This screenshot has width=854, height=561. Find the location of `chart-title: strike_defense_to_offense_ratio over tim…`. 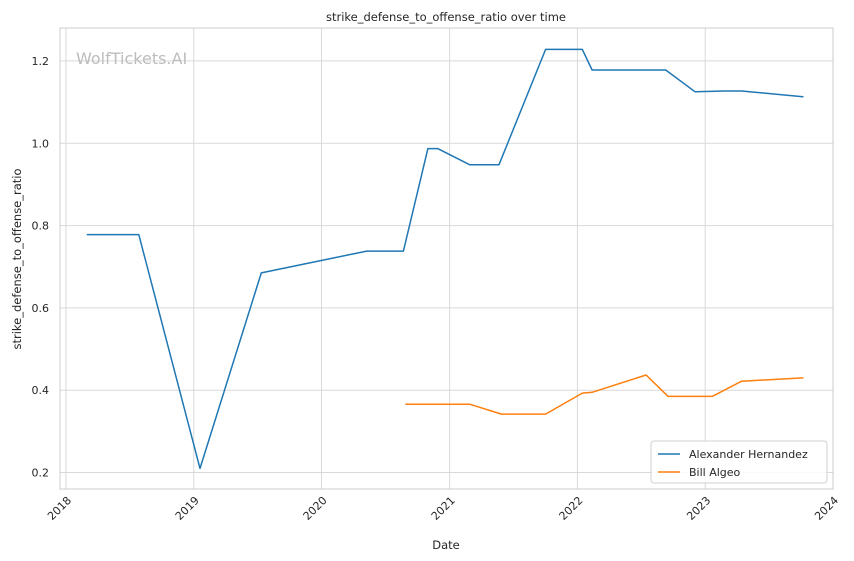

chart-title: strike_defense_to_offense_ratio over tim… is located at coordinates (446, 17).